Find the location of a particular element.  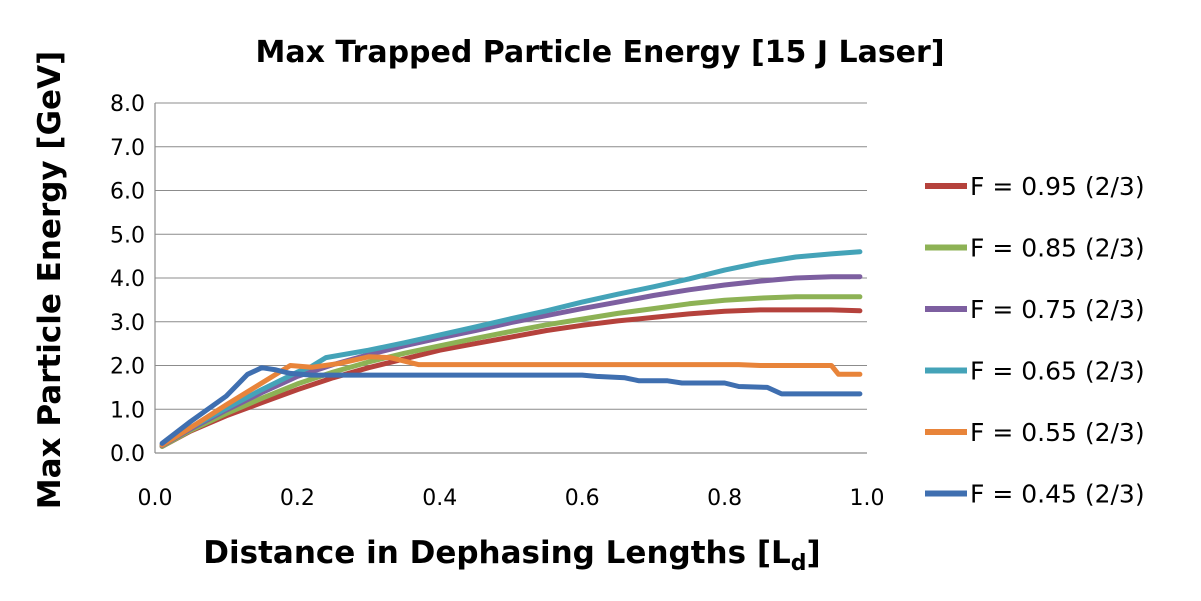

x-tick-label: 0.0 is located at coordinates (155, 498).